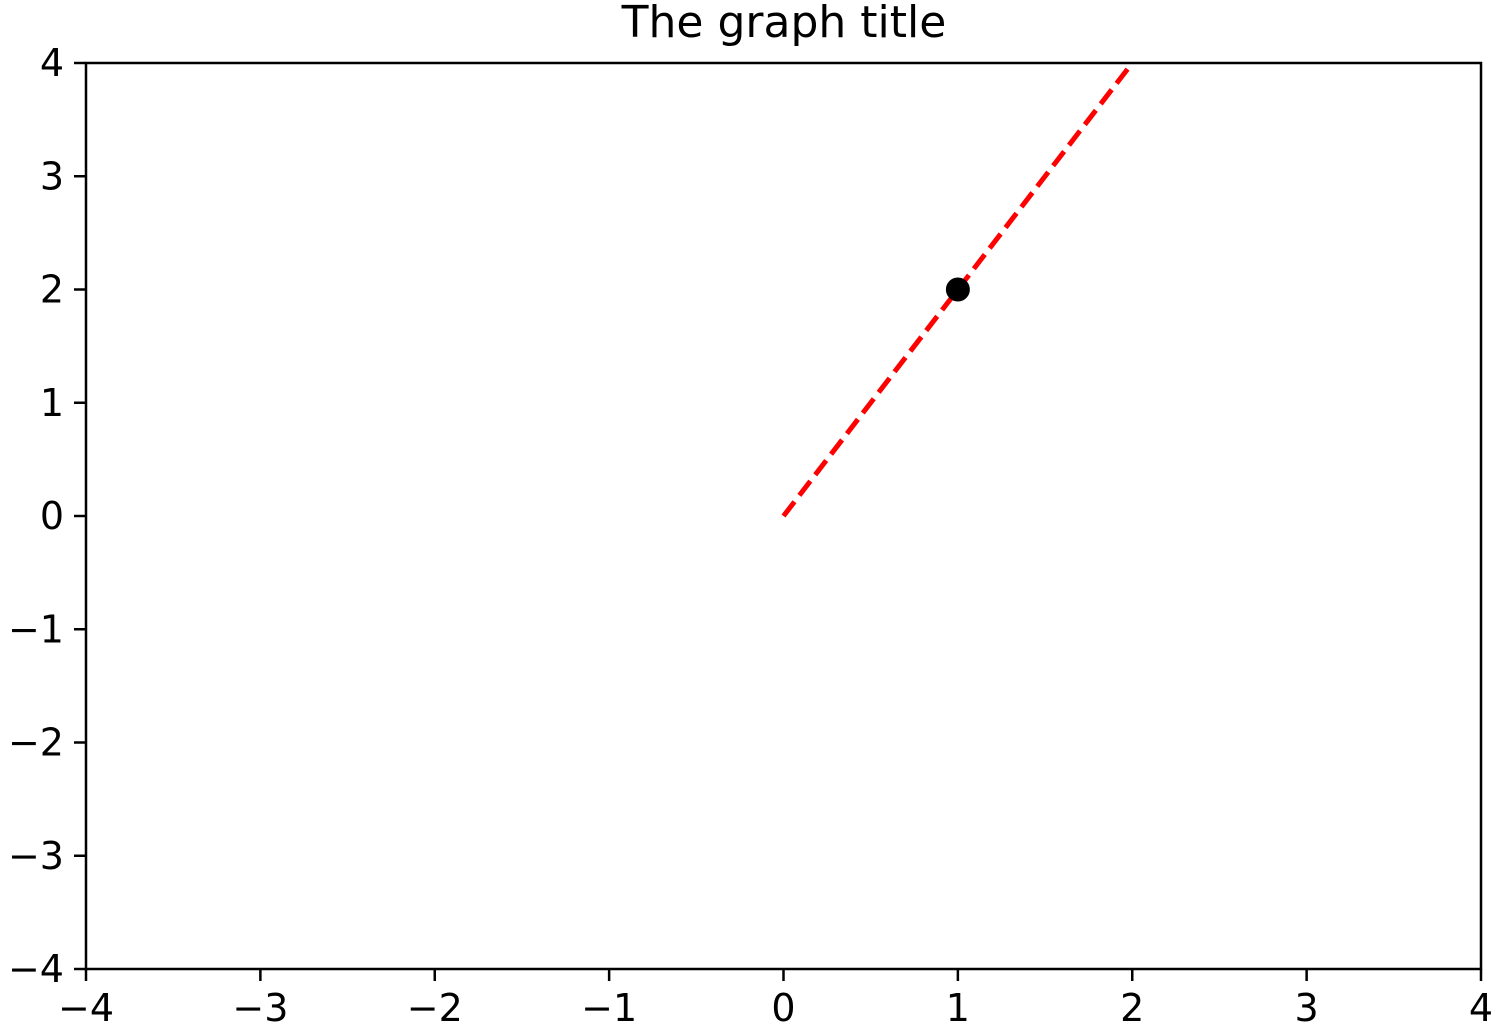 The image size is (1493, 1032). I want to click on series-layer, so click(958, 289).